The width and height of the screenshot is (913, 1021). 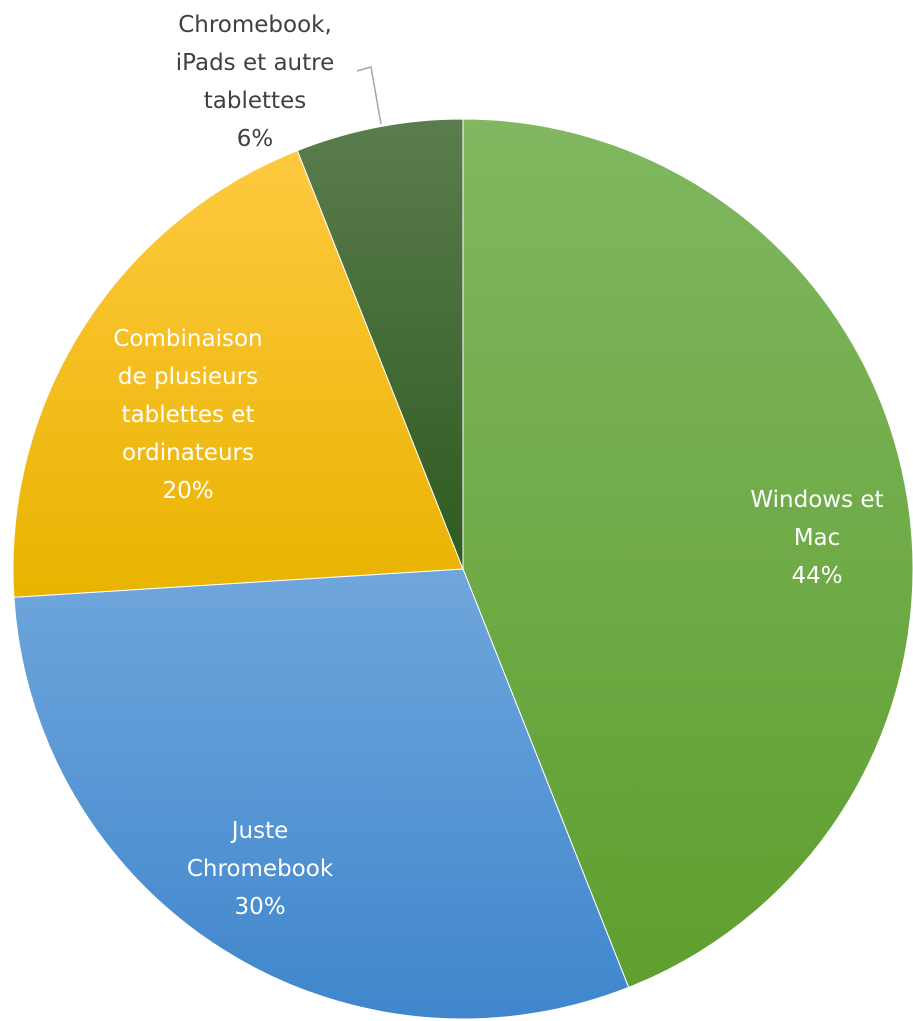 I want to click on slice-category-label: iPads et autre, so click(x=255, y=63).